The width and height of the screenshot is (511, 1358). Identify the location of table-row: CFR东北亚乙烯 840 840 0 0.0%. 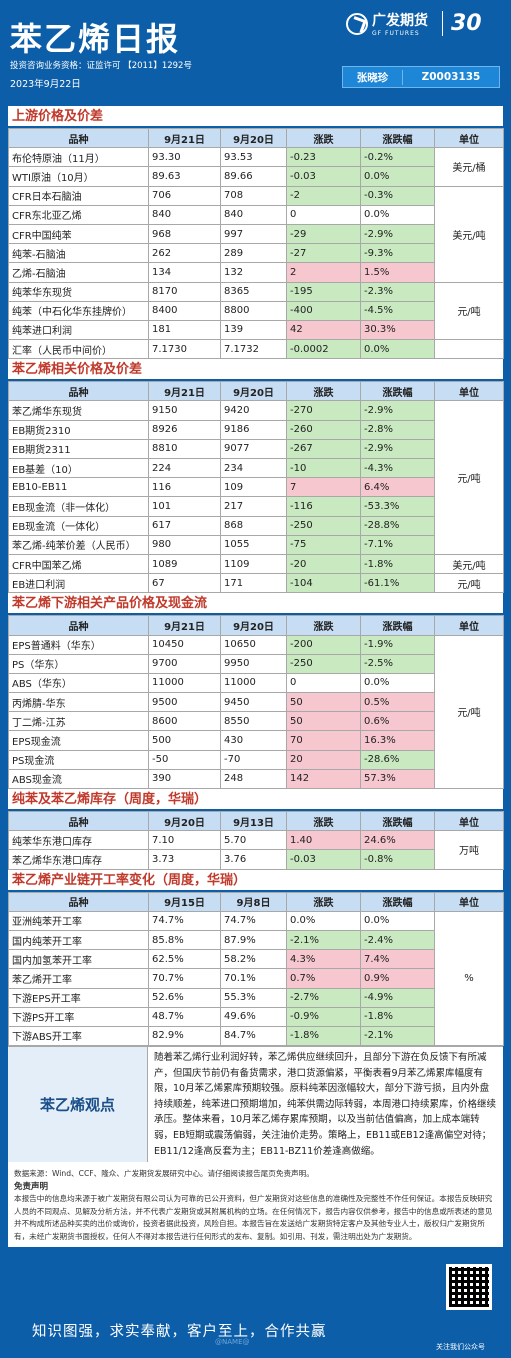
(256, 214).